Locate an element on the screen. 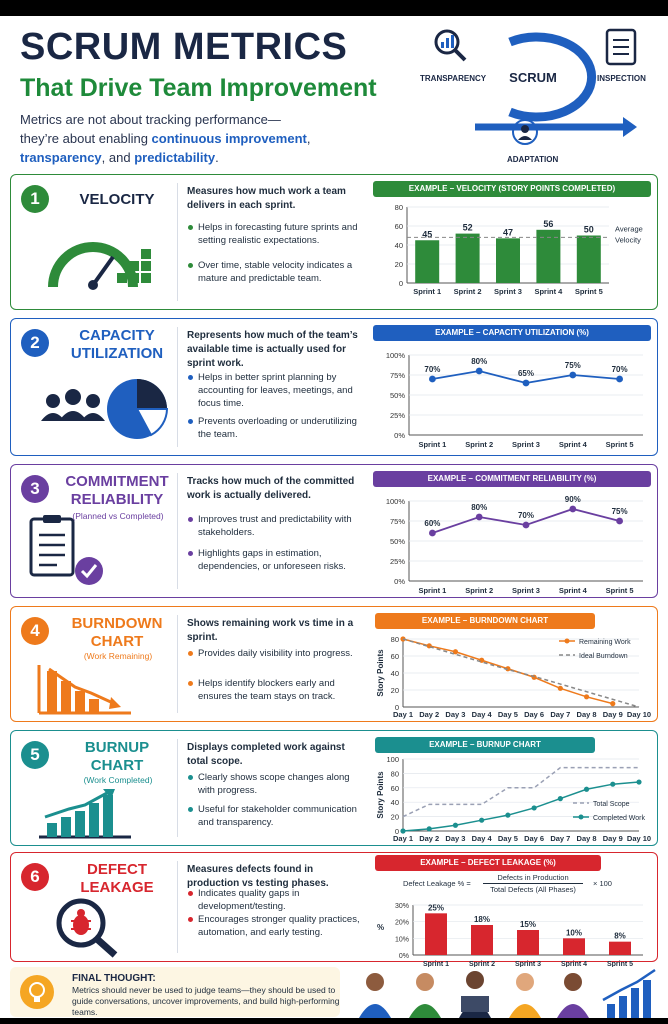 This screenshot has height=1024, width=668. bullet-1: Provides daily visibility into progress. is located at coordinates (277, 653).